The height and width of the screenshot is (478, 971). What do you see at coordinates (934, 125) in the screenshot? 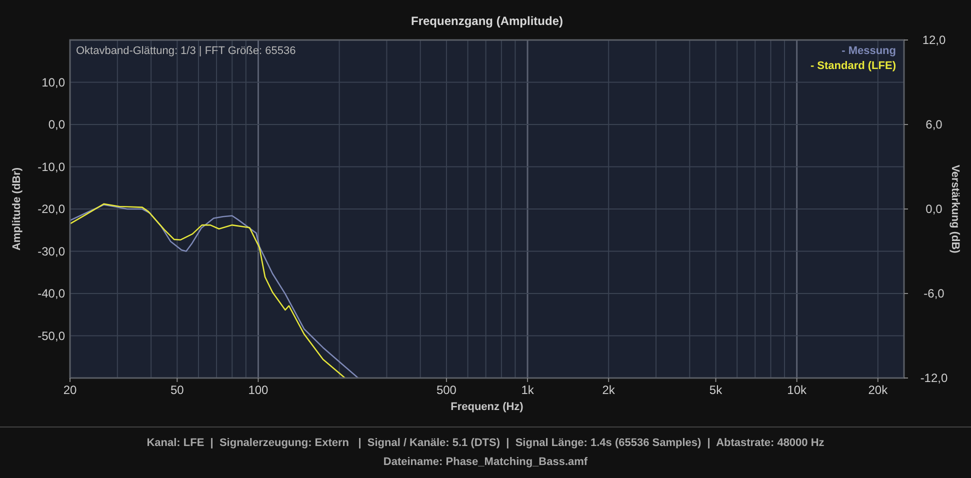
I see `y2-tick-label: 6,0` at bounding box center [934, 125].